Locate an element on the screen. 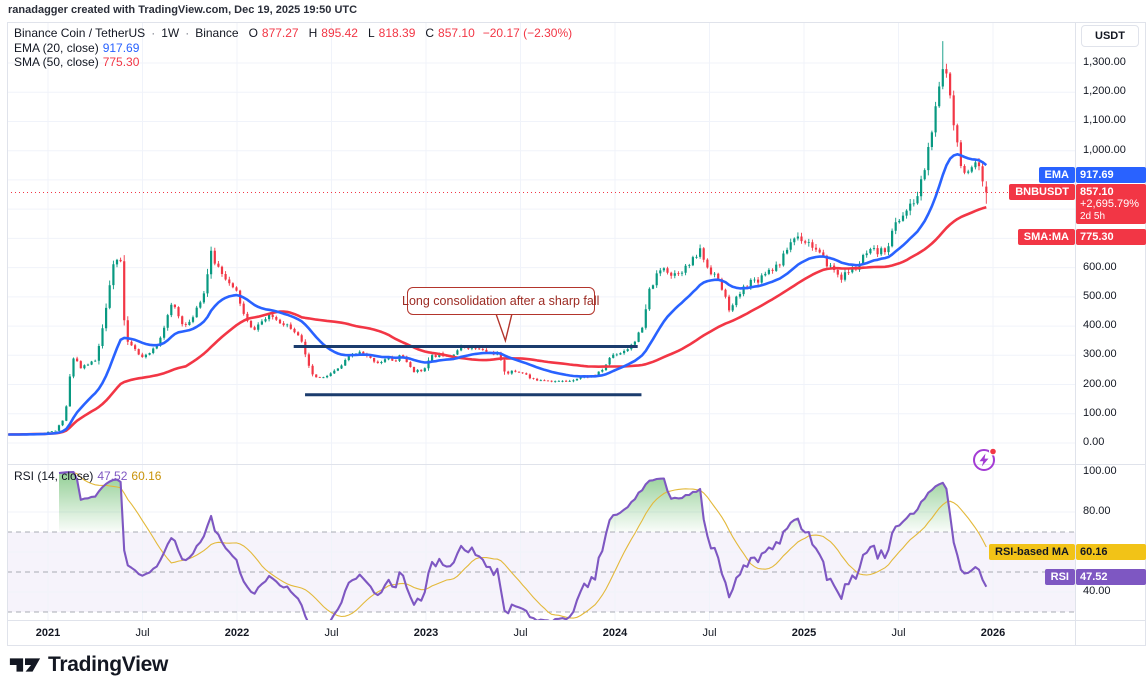 This screenshot has height=693, width=1147. high-value: 895.42 is located at coordinates (339, 33).